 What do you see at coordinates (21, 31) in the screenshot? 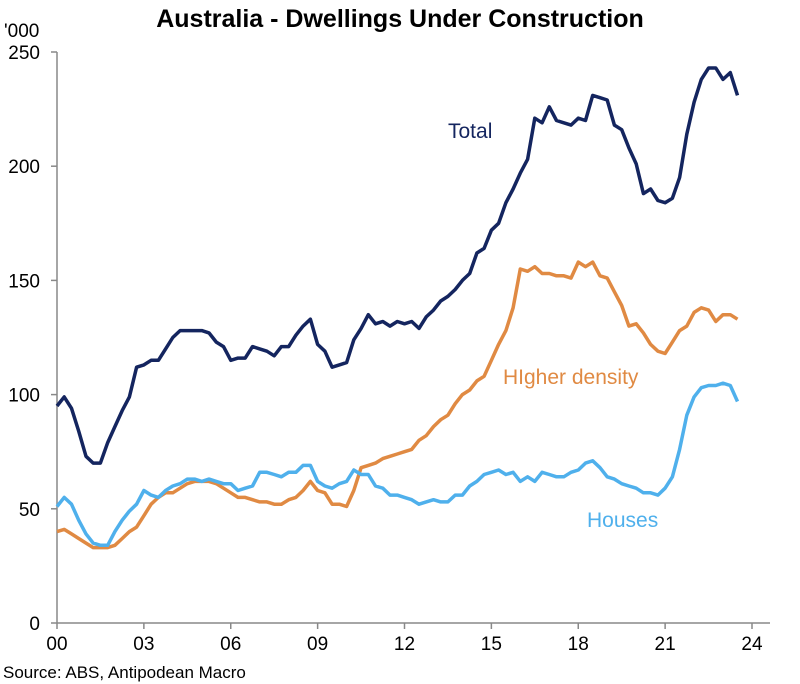
I see `y-axis-unit-label: '000` at bounding box center [21, 31].